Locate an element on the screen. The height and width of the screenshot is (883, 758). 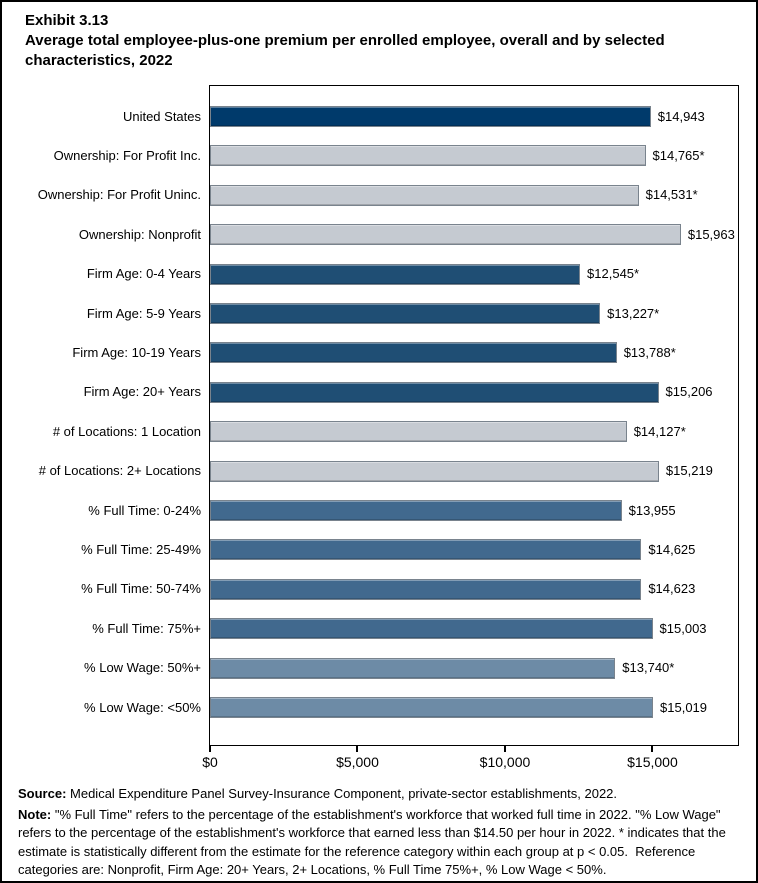
bar-firm-age-5-9-years is located at coordinates (405, 313).